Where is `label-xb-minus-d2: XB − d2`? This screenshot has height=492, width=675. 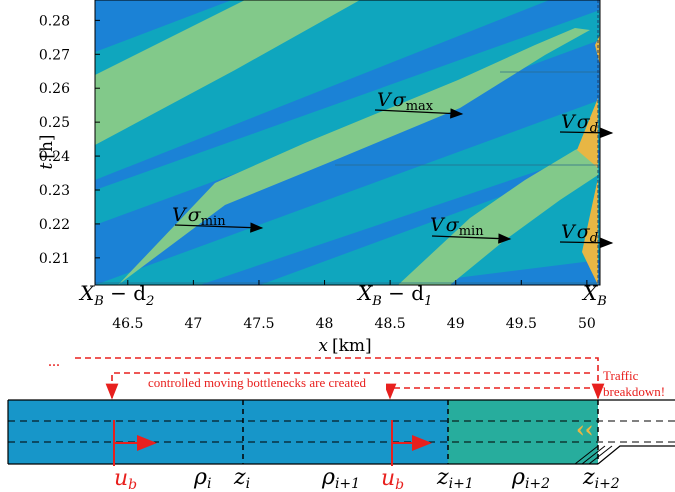
label-xb-minus-d2: XB − d2 is located at coordinates (116, 295).